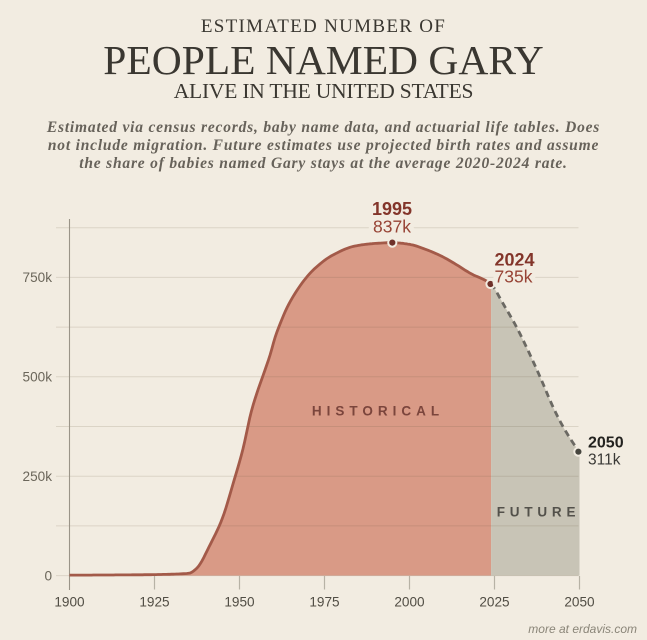 The image size is (647, 640). What do you see at coordinates (392, 227) in the screenshot?
I see `svg-text: 837k` at bounding box center [392, 227].